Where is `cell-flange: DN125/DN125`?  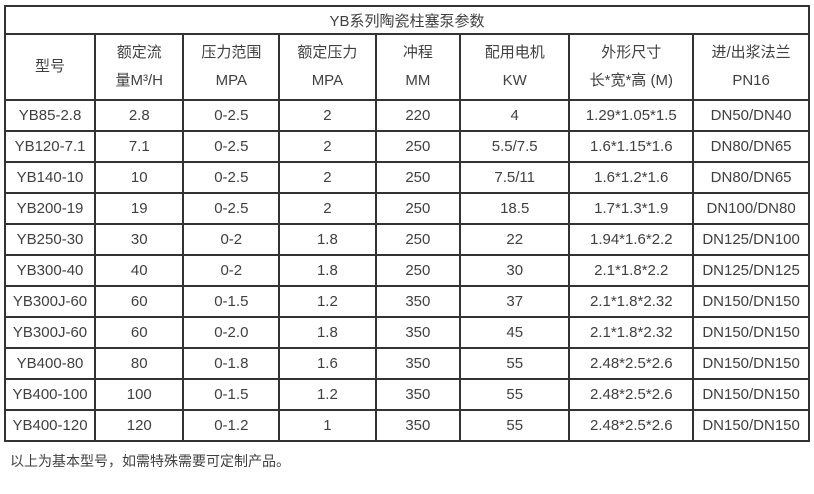
cell-flange: DN125/DN125 is located at coordinates (751, 270).